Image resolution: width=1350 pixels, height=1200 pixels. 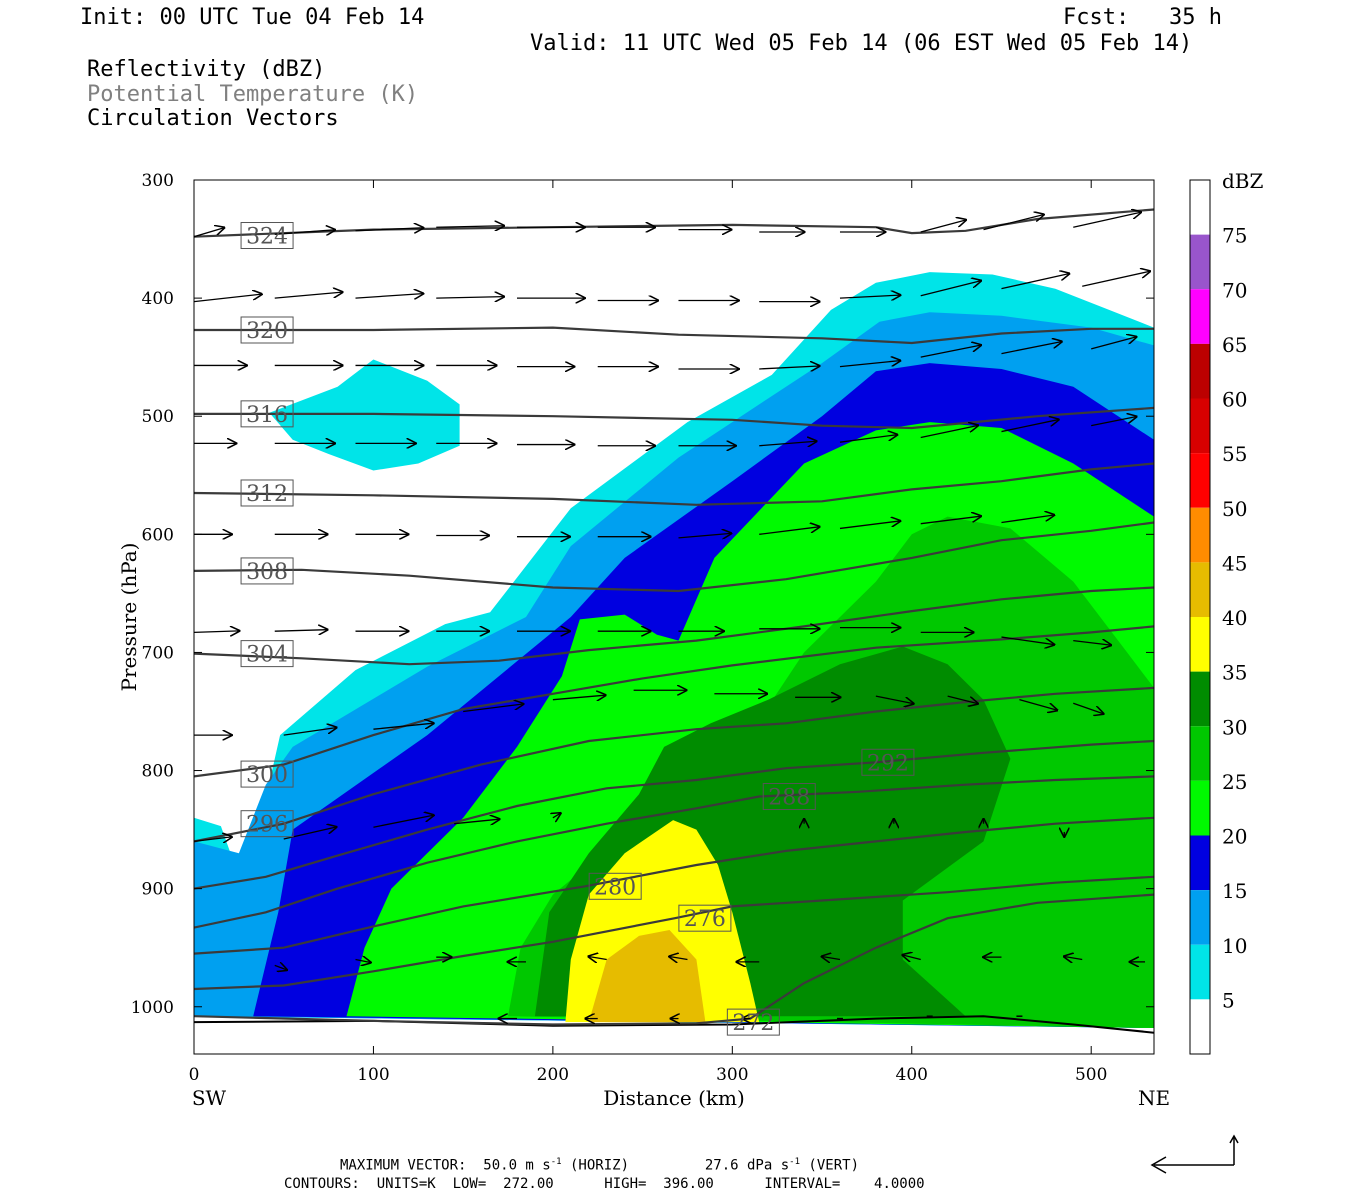 What do you see at coordinates (158, 417) in the screenshot?
I see `y-tick-label: 500` at bounding box center [158, 417].